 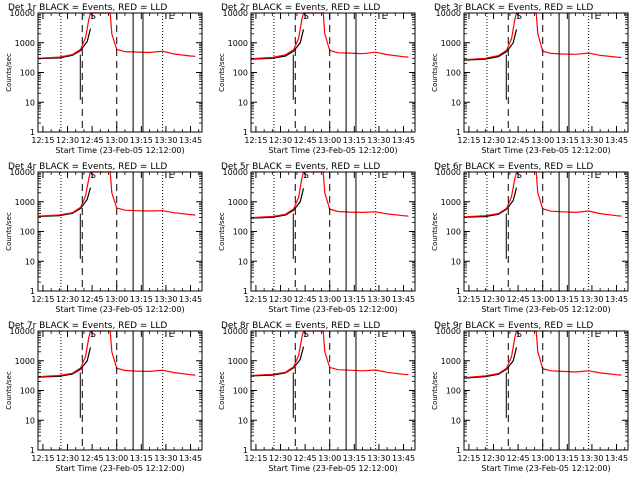 What do you see at coordinates (87, 326) in the screenshot?
I see `chart-title: Det 7r BLACK = Events, RED = LLD` at bounding box center [87, 326].